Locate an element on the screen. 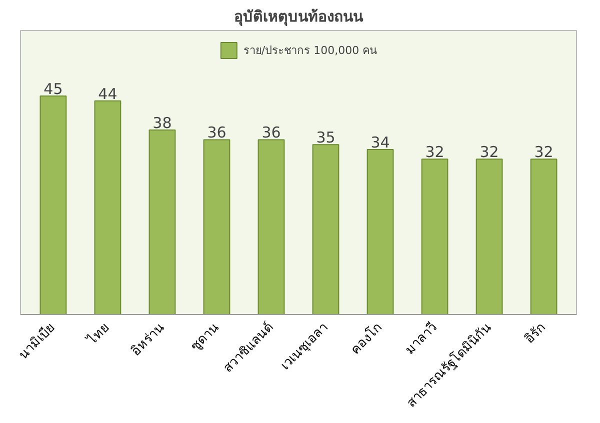  data-label: 45 is located at coordinates (53, 89).